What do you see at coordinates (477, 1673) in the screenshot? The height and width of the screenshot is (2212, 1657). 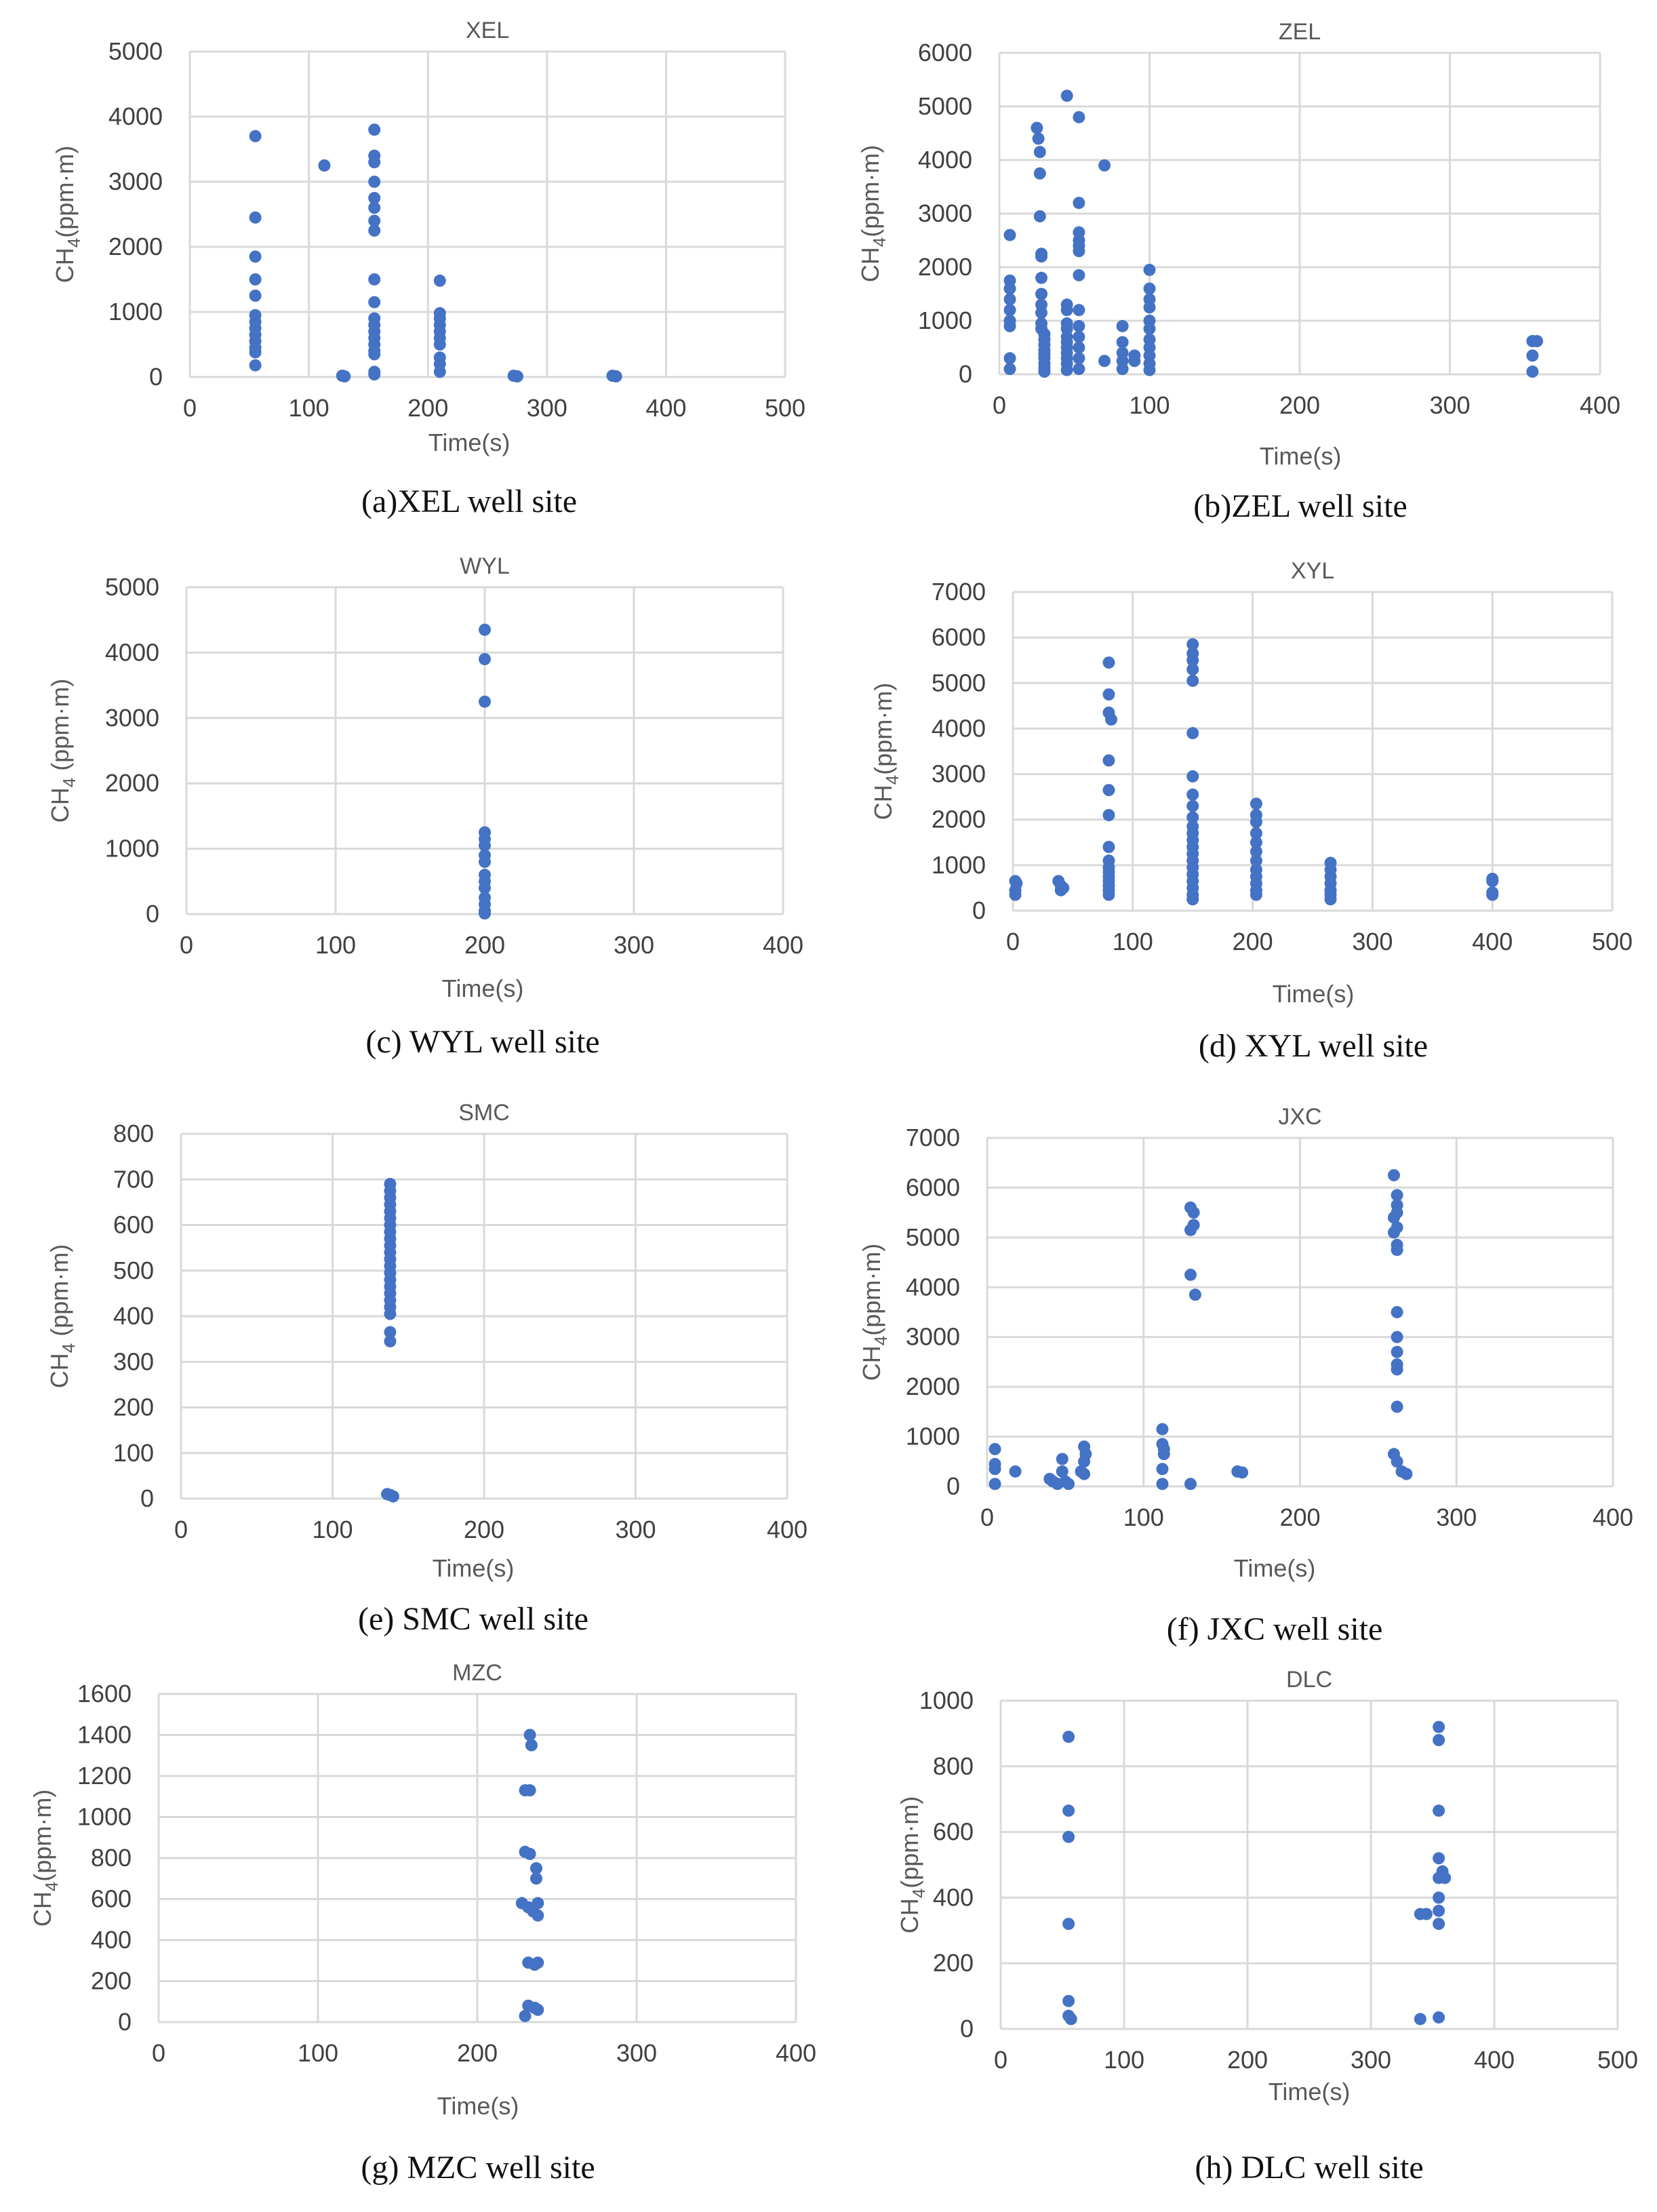 I see `chart-title: MZC` at bounding box center [477, 1673].